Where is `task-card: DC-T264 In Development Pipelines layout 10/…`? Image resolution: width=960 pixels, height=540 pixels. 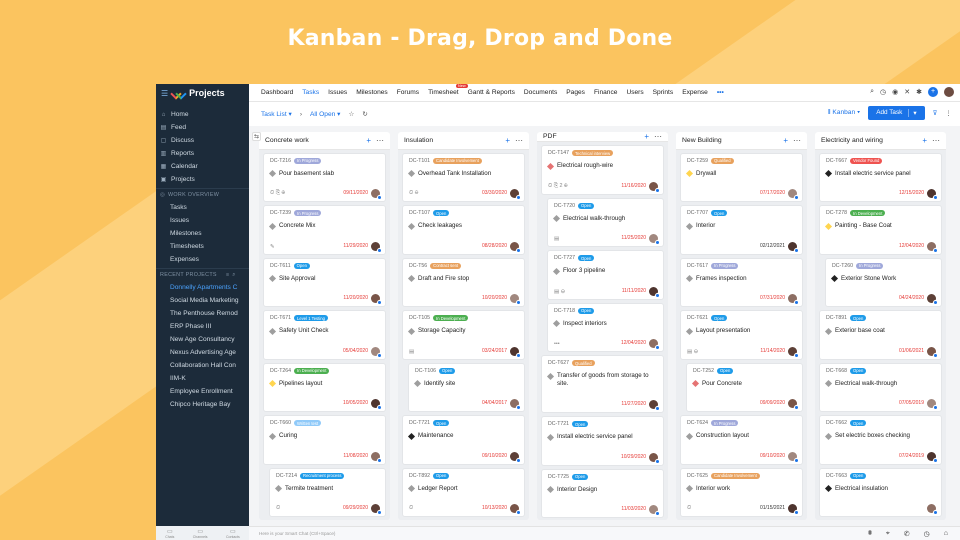 task-card: DC-T264 In Development Pipelines layout 10/… is located at coordinates (324, 387).